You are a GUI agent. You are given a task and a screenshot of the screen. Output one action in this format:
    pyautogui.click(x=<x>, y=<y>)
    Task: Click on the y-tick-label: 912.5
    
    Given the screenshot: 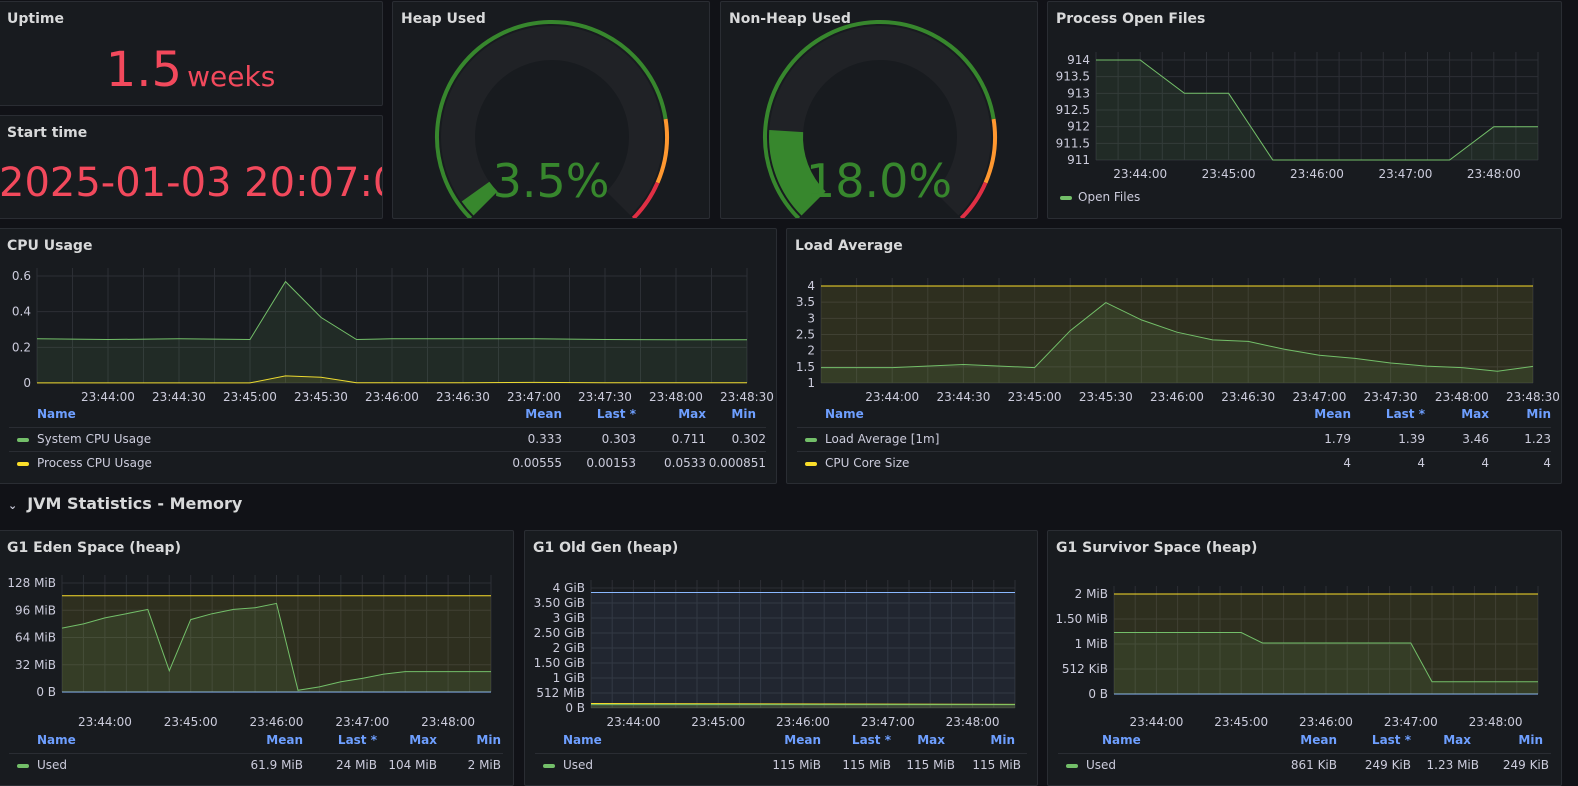 What is the action you would take?
    pyautogui.click(x=1073, y=110)
    